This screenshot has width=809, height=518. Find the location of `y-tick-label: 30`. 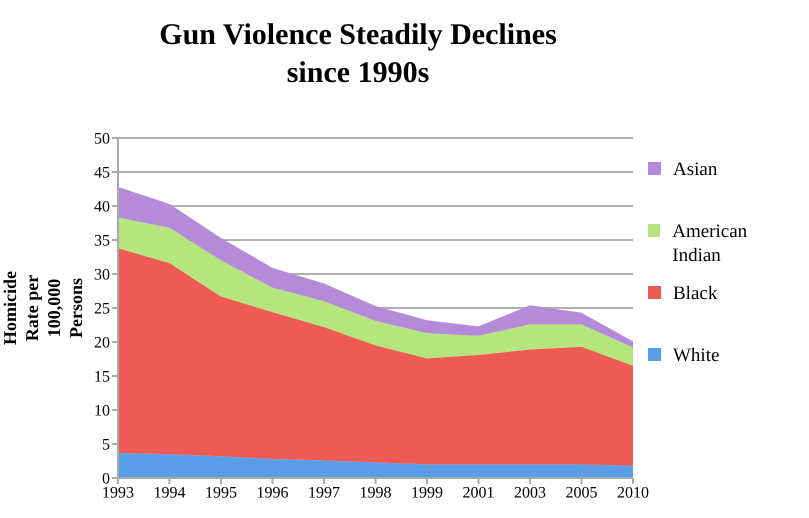

y-tick-label: 30 is located at coordinates (102, 275).